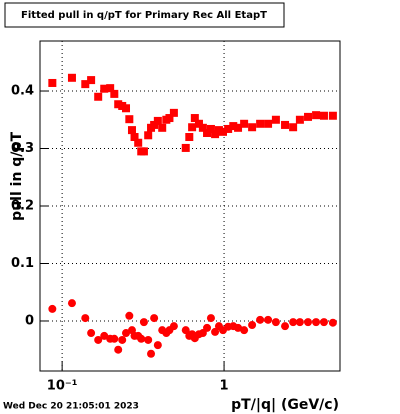 This screenshot has width=400, height=414. What do you see at coordinates (22, 206) in the screenshot?
I see `y-tick-label: 0.2` at bounding box center [22, 206].